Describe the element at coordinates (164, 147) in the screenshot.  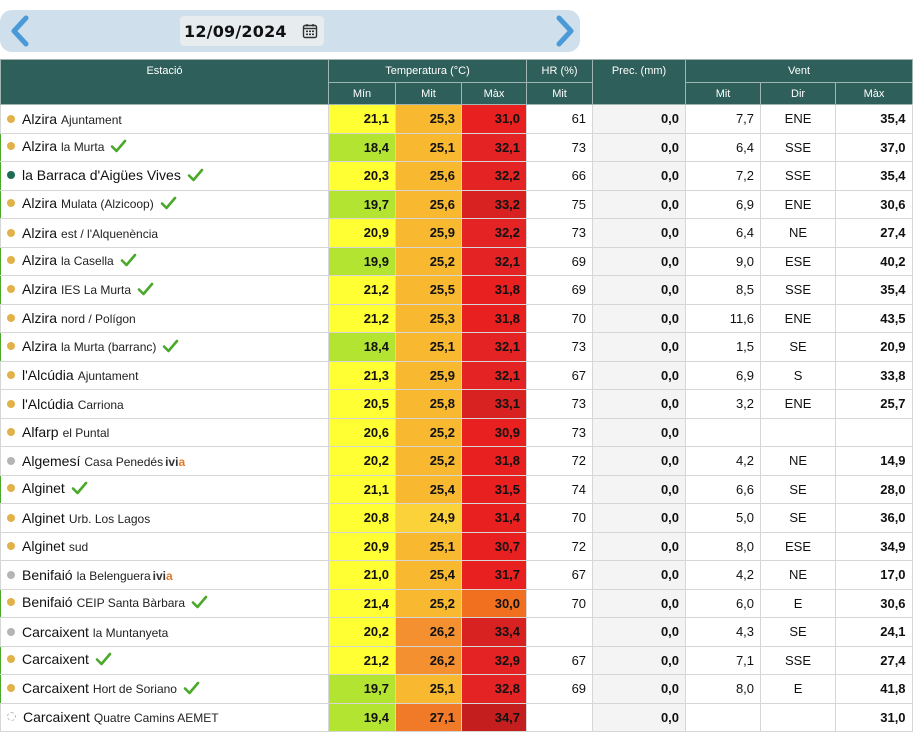
I see `station-cell: Alzira la Murta` at that location.